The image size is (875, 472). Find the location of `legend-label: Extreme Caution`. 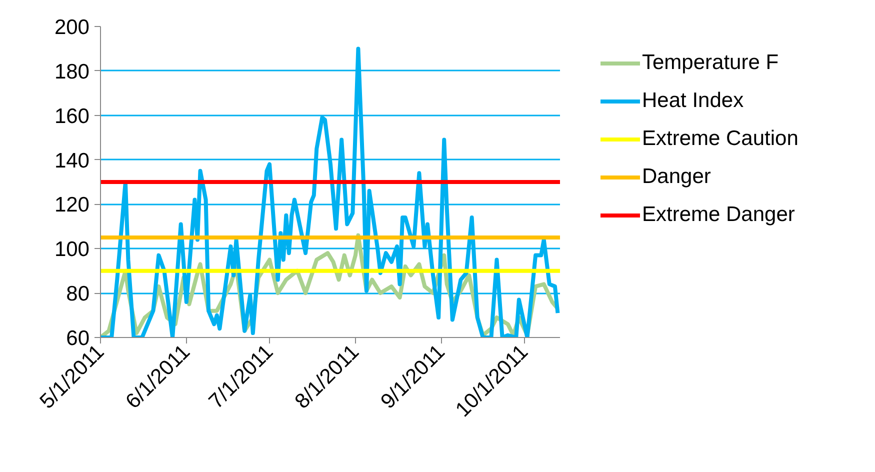

legend-label: Extreme Caution is located at coordinates (720, 139).